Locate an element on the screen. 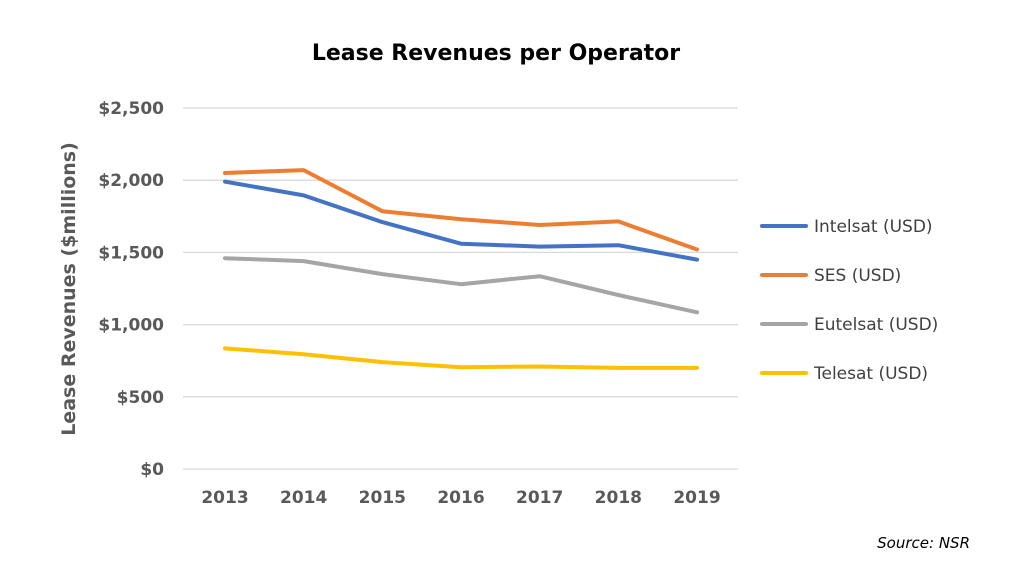  legend-label: Intelsat (USD) is located at coordinates (873, 227).